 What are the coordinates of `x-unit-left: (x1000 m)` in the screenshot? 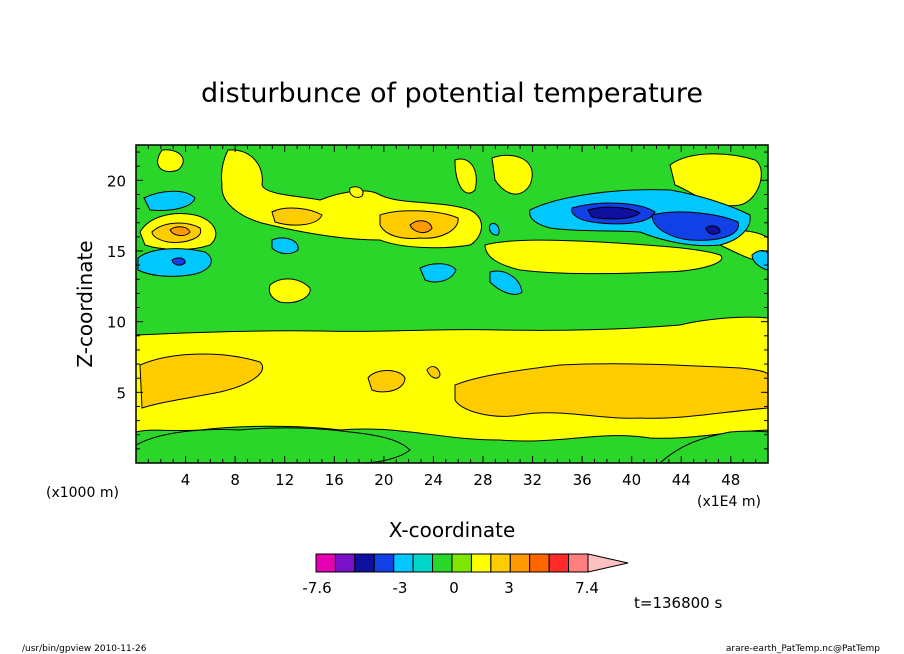 It's located at (82, 493).